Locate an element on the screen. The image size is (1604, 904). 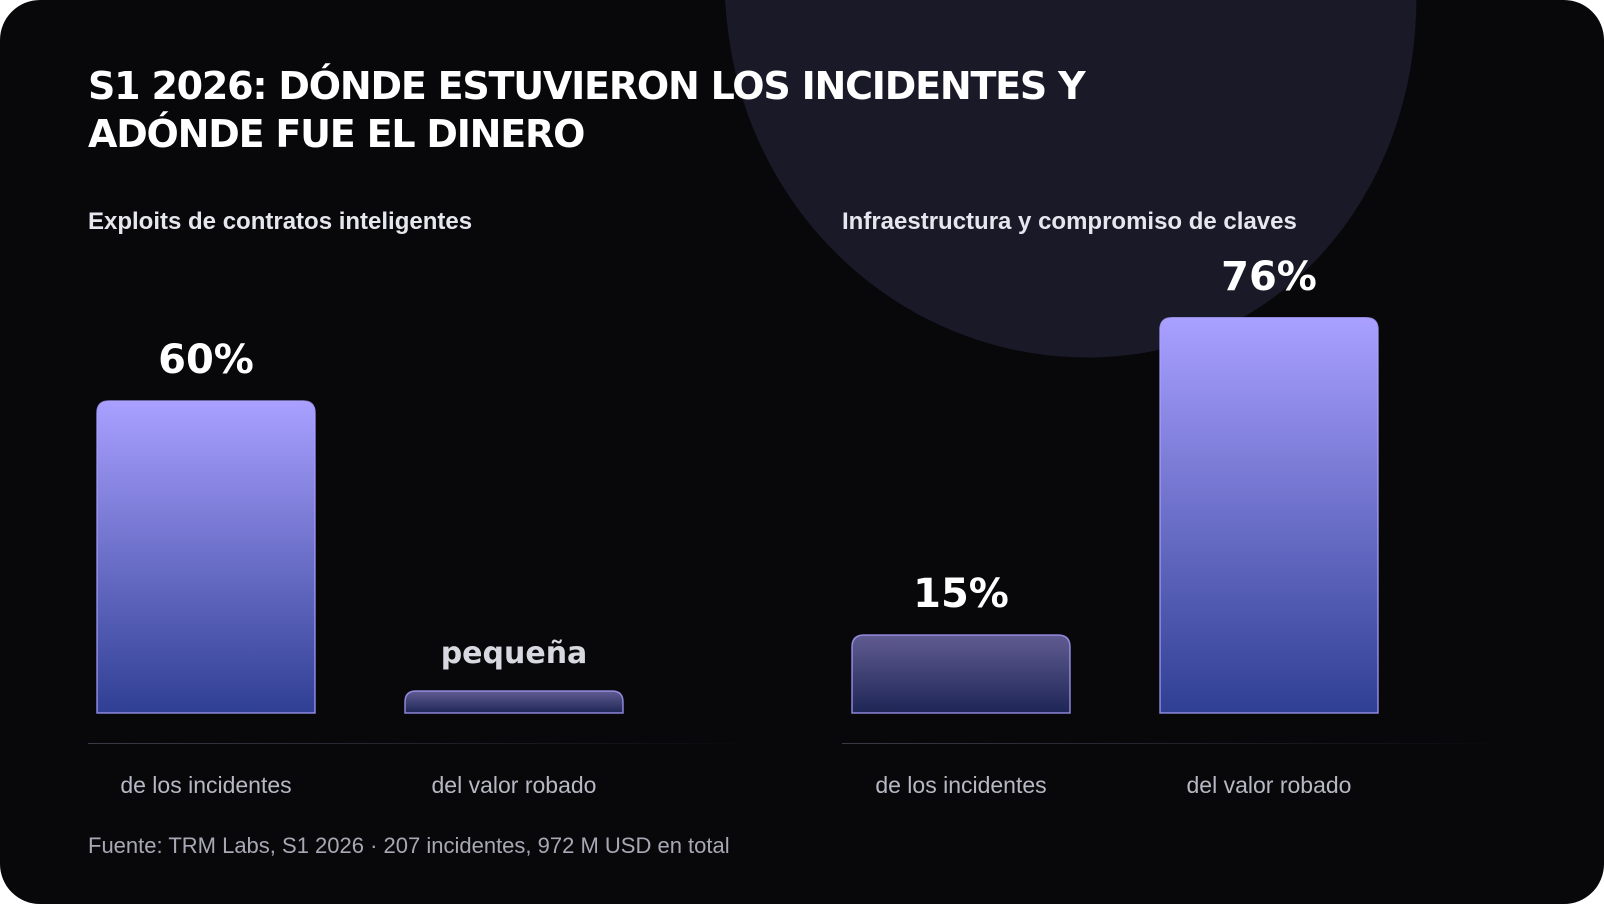
right-category-1-label: de los incidentes is located at coordinates (961, 785).